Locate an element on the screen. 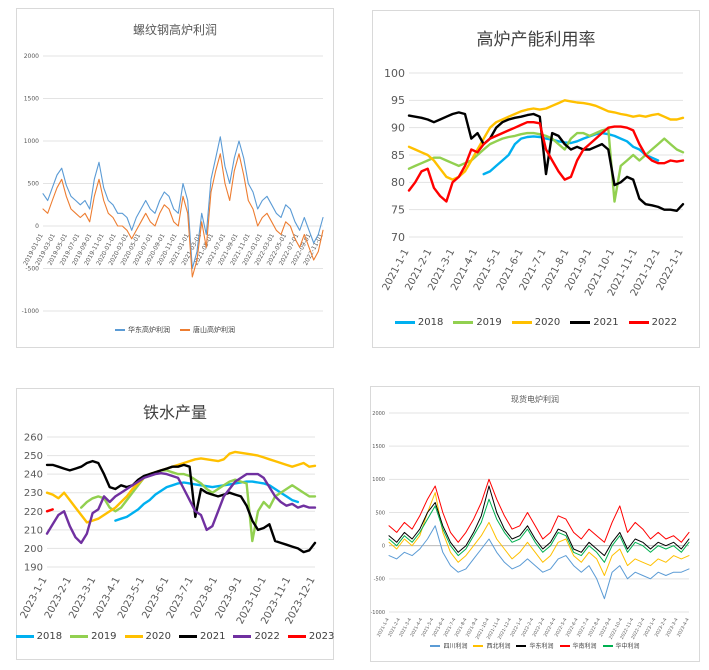 This screenshot has width=709, height=670. legend-item: 华南利润 is located at coordinates (578, 645).